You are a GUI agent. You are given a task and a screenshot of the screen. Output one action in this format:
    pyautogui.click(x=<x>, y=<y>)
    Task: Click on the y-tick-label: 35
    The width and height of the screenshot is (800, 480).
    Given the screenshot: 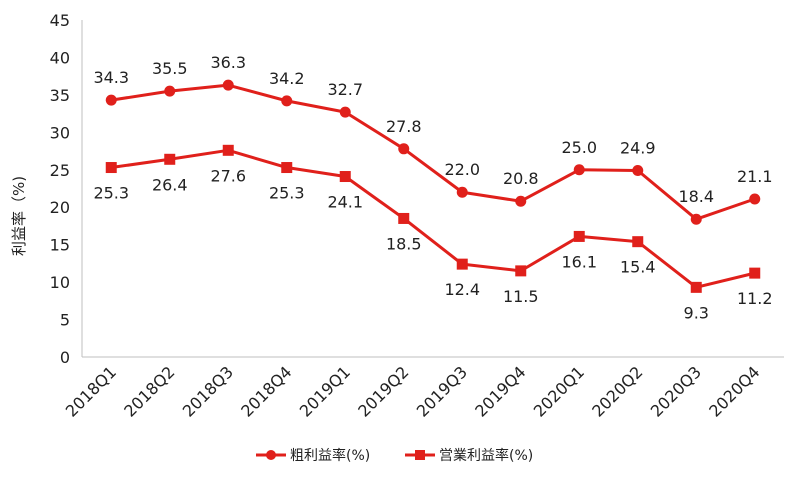 What is the action you would take?
    pyautogui.click(x=60, y=95)
    